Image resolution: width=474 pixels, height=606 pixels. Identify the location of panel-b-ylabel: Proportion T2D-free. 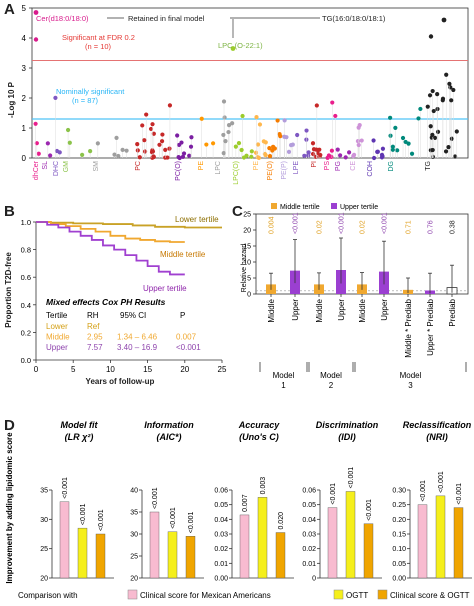
(8, 290).